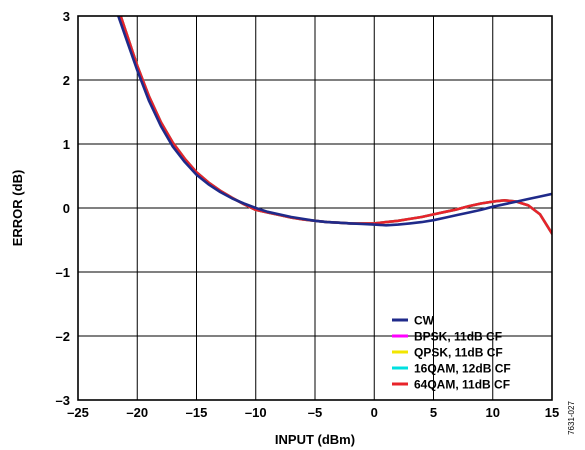 The width and height of the screenshot is (585, 450). I want to click on y-tick-label: –3, so click(63, 400).